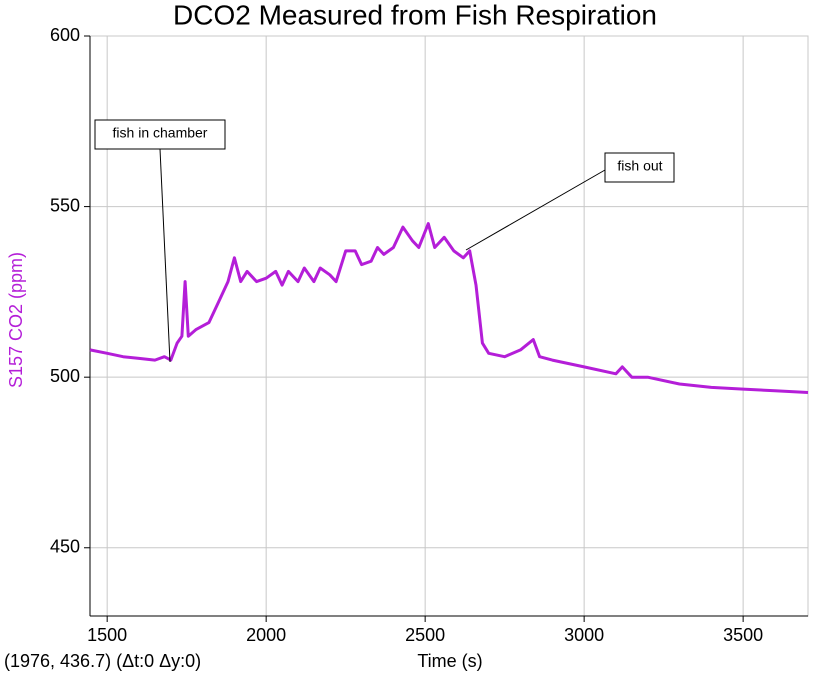  Describe the element at coordinates (415, 15) in the screenshot. I see `chart-title: DCO2 Measured from Fish Respiration` at that location.